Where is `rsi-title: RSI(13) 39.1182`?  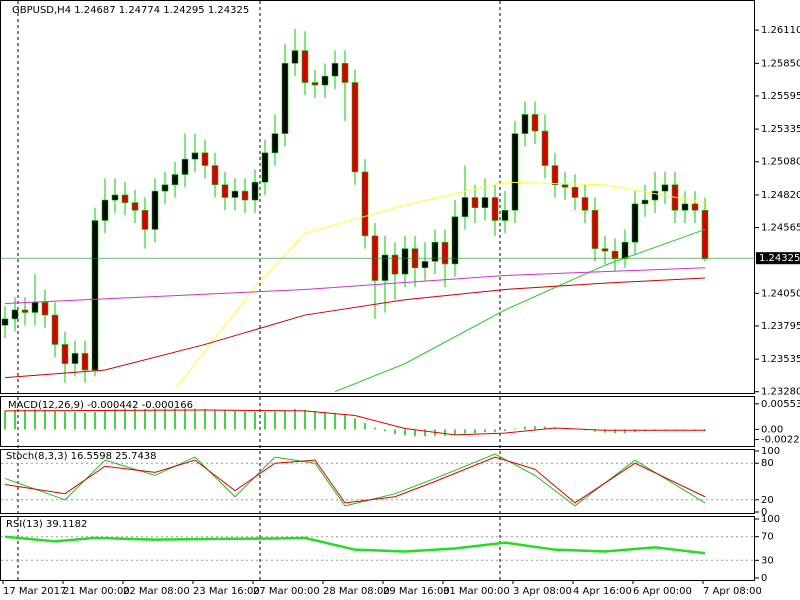
rsi-title: RSI(13) 39.1182 is located at coordinates (46, 524).